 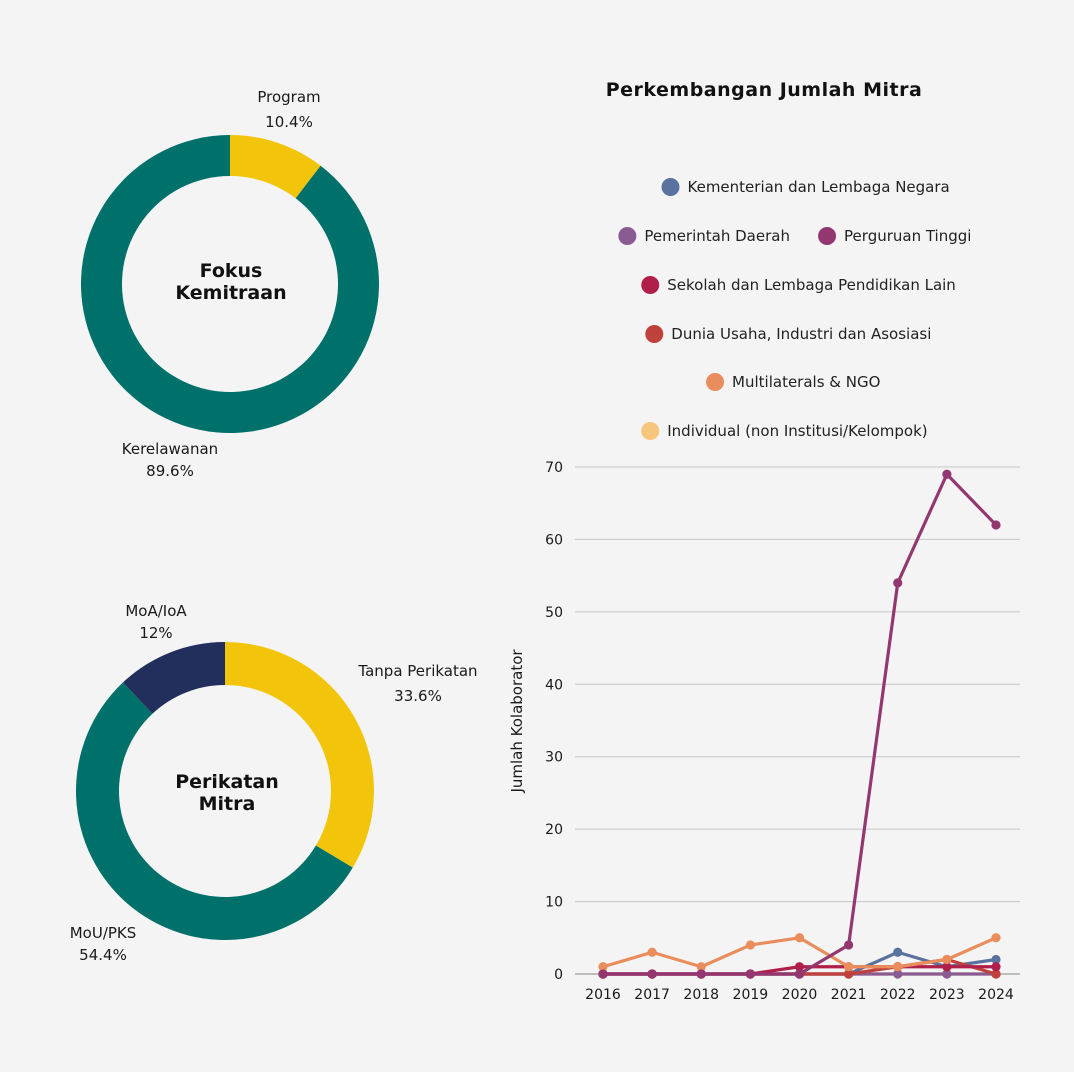 I want to click on x-tick-label: 2017, so click(x=652, y=995).